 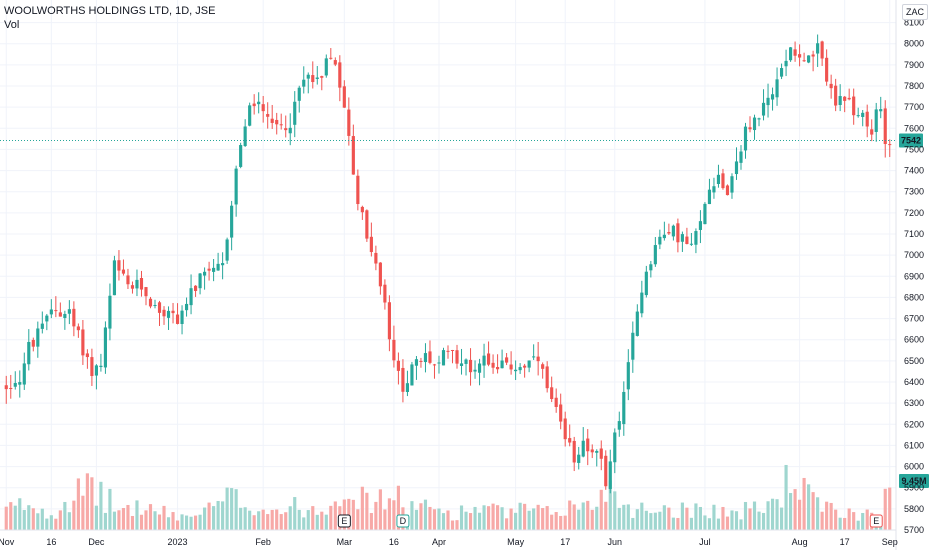 I want to click on time-tick-label: Sep, so click(x=890, y=542).